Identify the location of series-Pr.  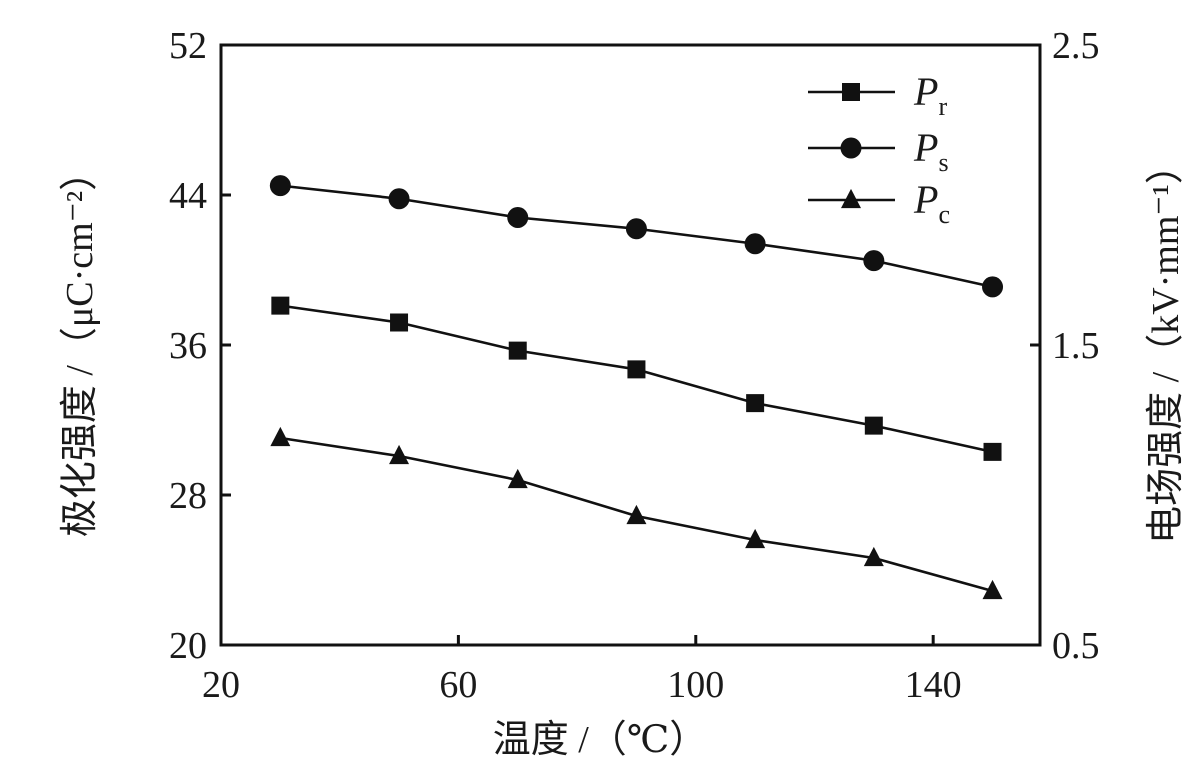
(636, 378).